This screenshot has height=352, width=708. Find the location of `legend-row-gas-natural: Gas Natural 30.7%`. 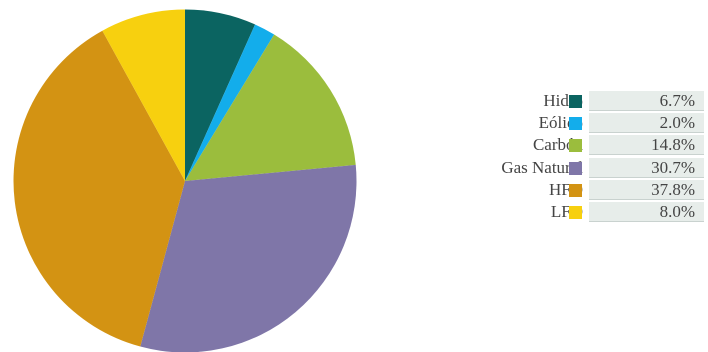

legend-row-gas-natural: Gas Natural 30.7% is located at coordinates (569, 167).